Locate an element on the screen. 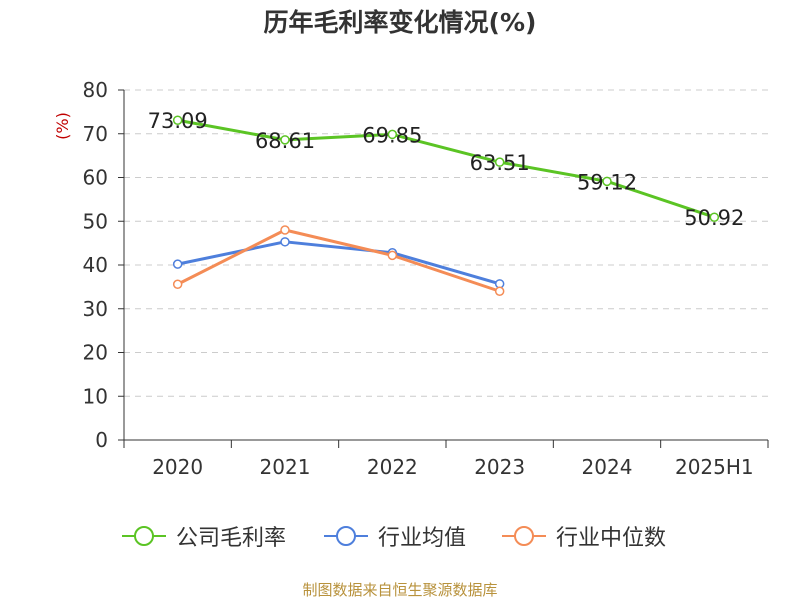  data-label: 73.09 is located at coordinates (178, 121).